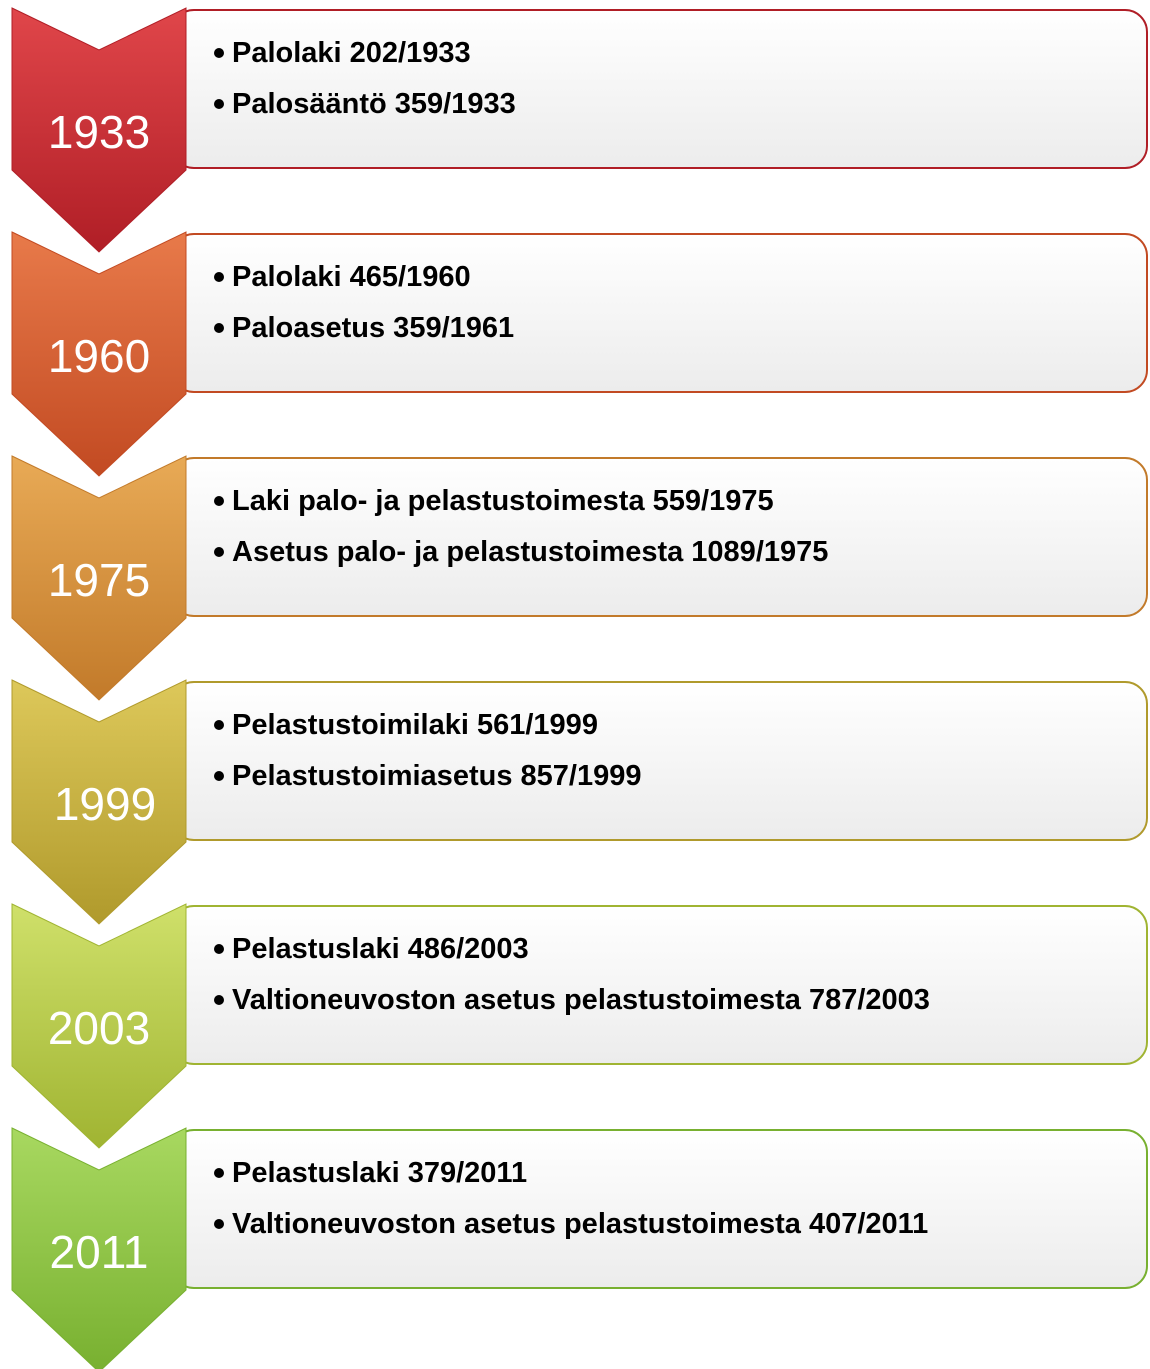 The width and height of the screenshot is (1150, 1369). I want to click on item-line: Palosääntö 359/1933, so click(374, 104).